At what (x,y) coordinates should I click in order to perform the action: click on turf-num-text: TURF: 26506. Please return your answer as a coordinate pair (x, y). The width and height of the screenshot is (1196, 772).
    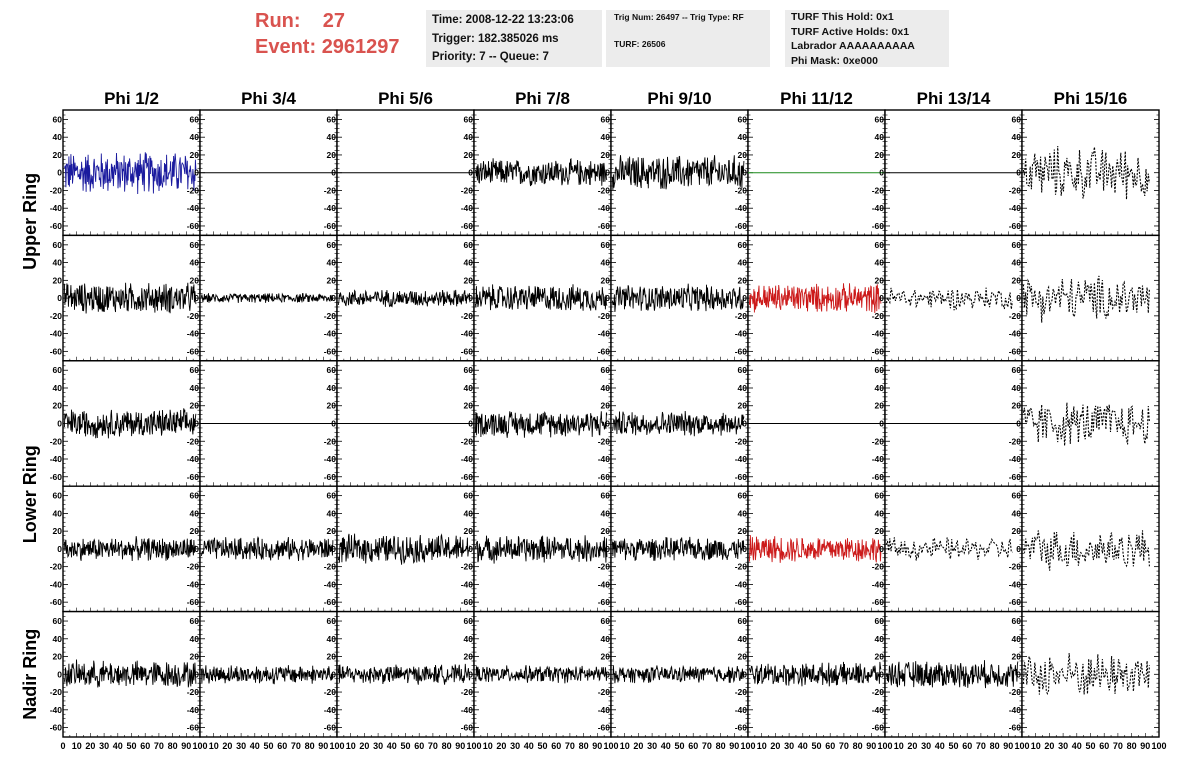
    Looking at the image, I should click on (640, 44).